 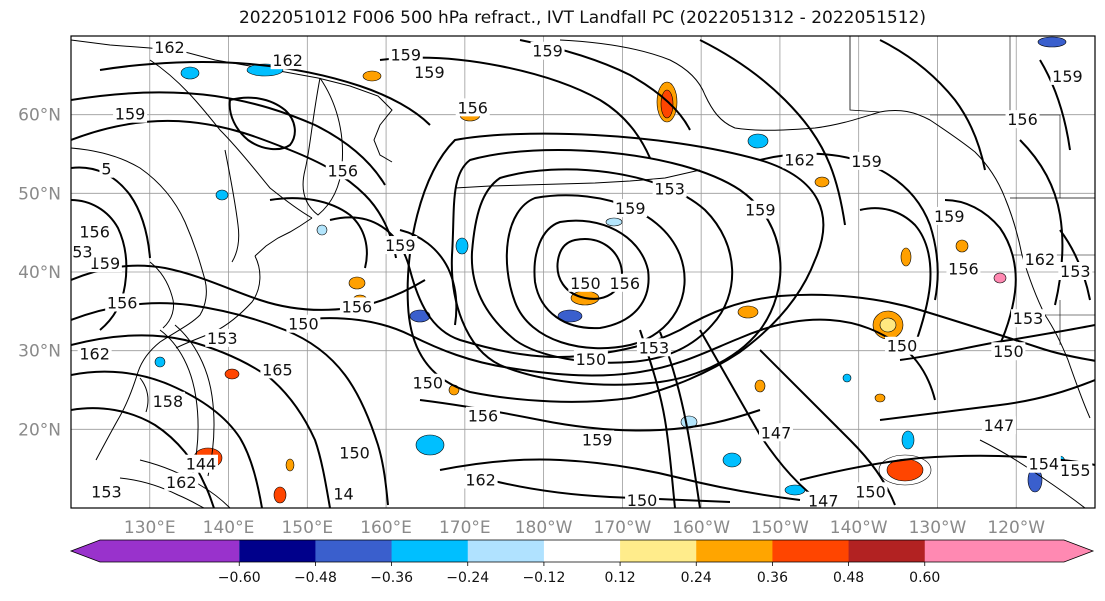 I want to click on colorbar-tick-label: 0.48, so click(x=848, y=578).